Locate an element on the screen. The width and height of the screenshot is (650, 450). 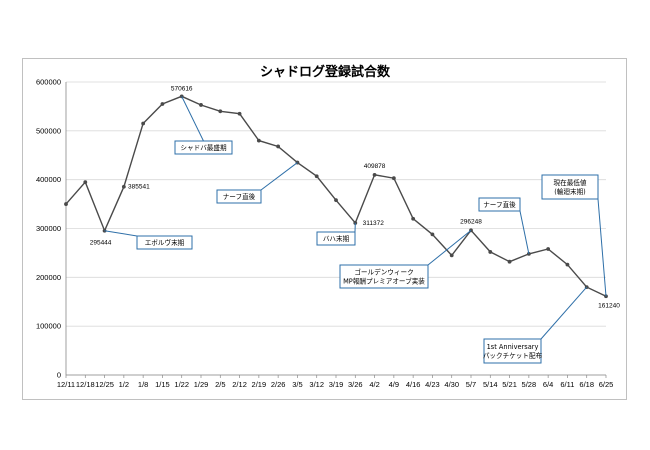
x-tick-label: 3/26 is located at coordinates (355, 384).